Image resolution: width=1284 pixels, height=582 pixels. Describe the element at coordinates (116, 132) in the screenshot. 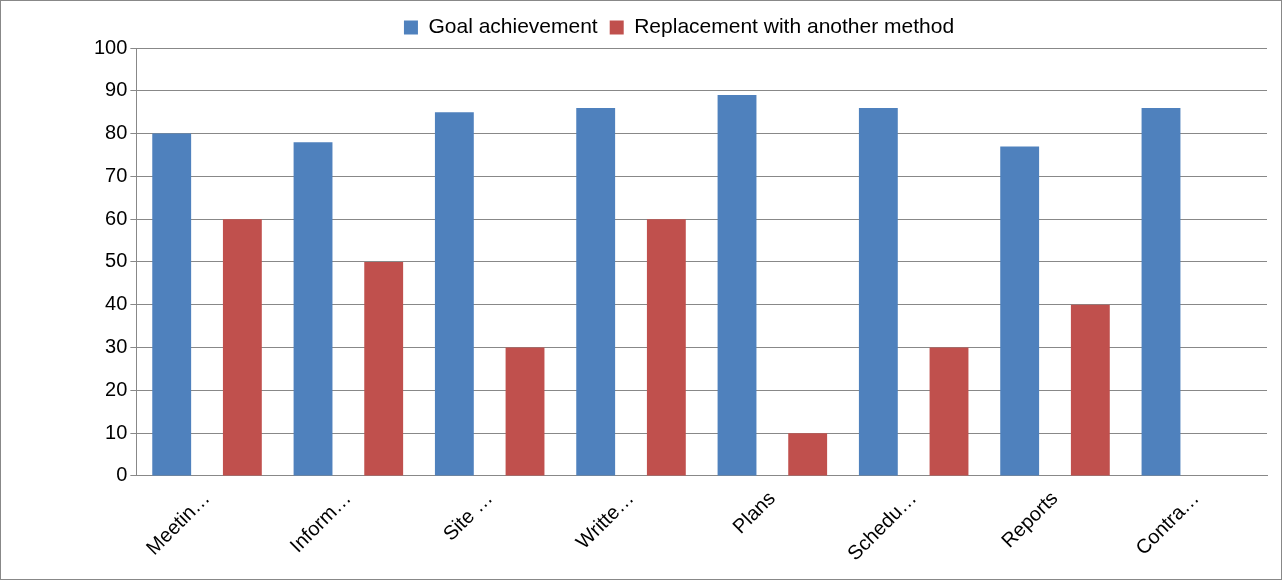

I see `y-tick-label: 80` at that location.